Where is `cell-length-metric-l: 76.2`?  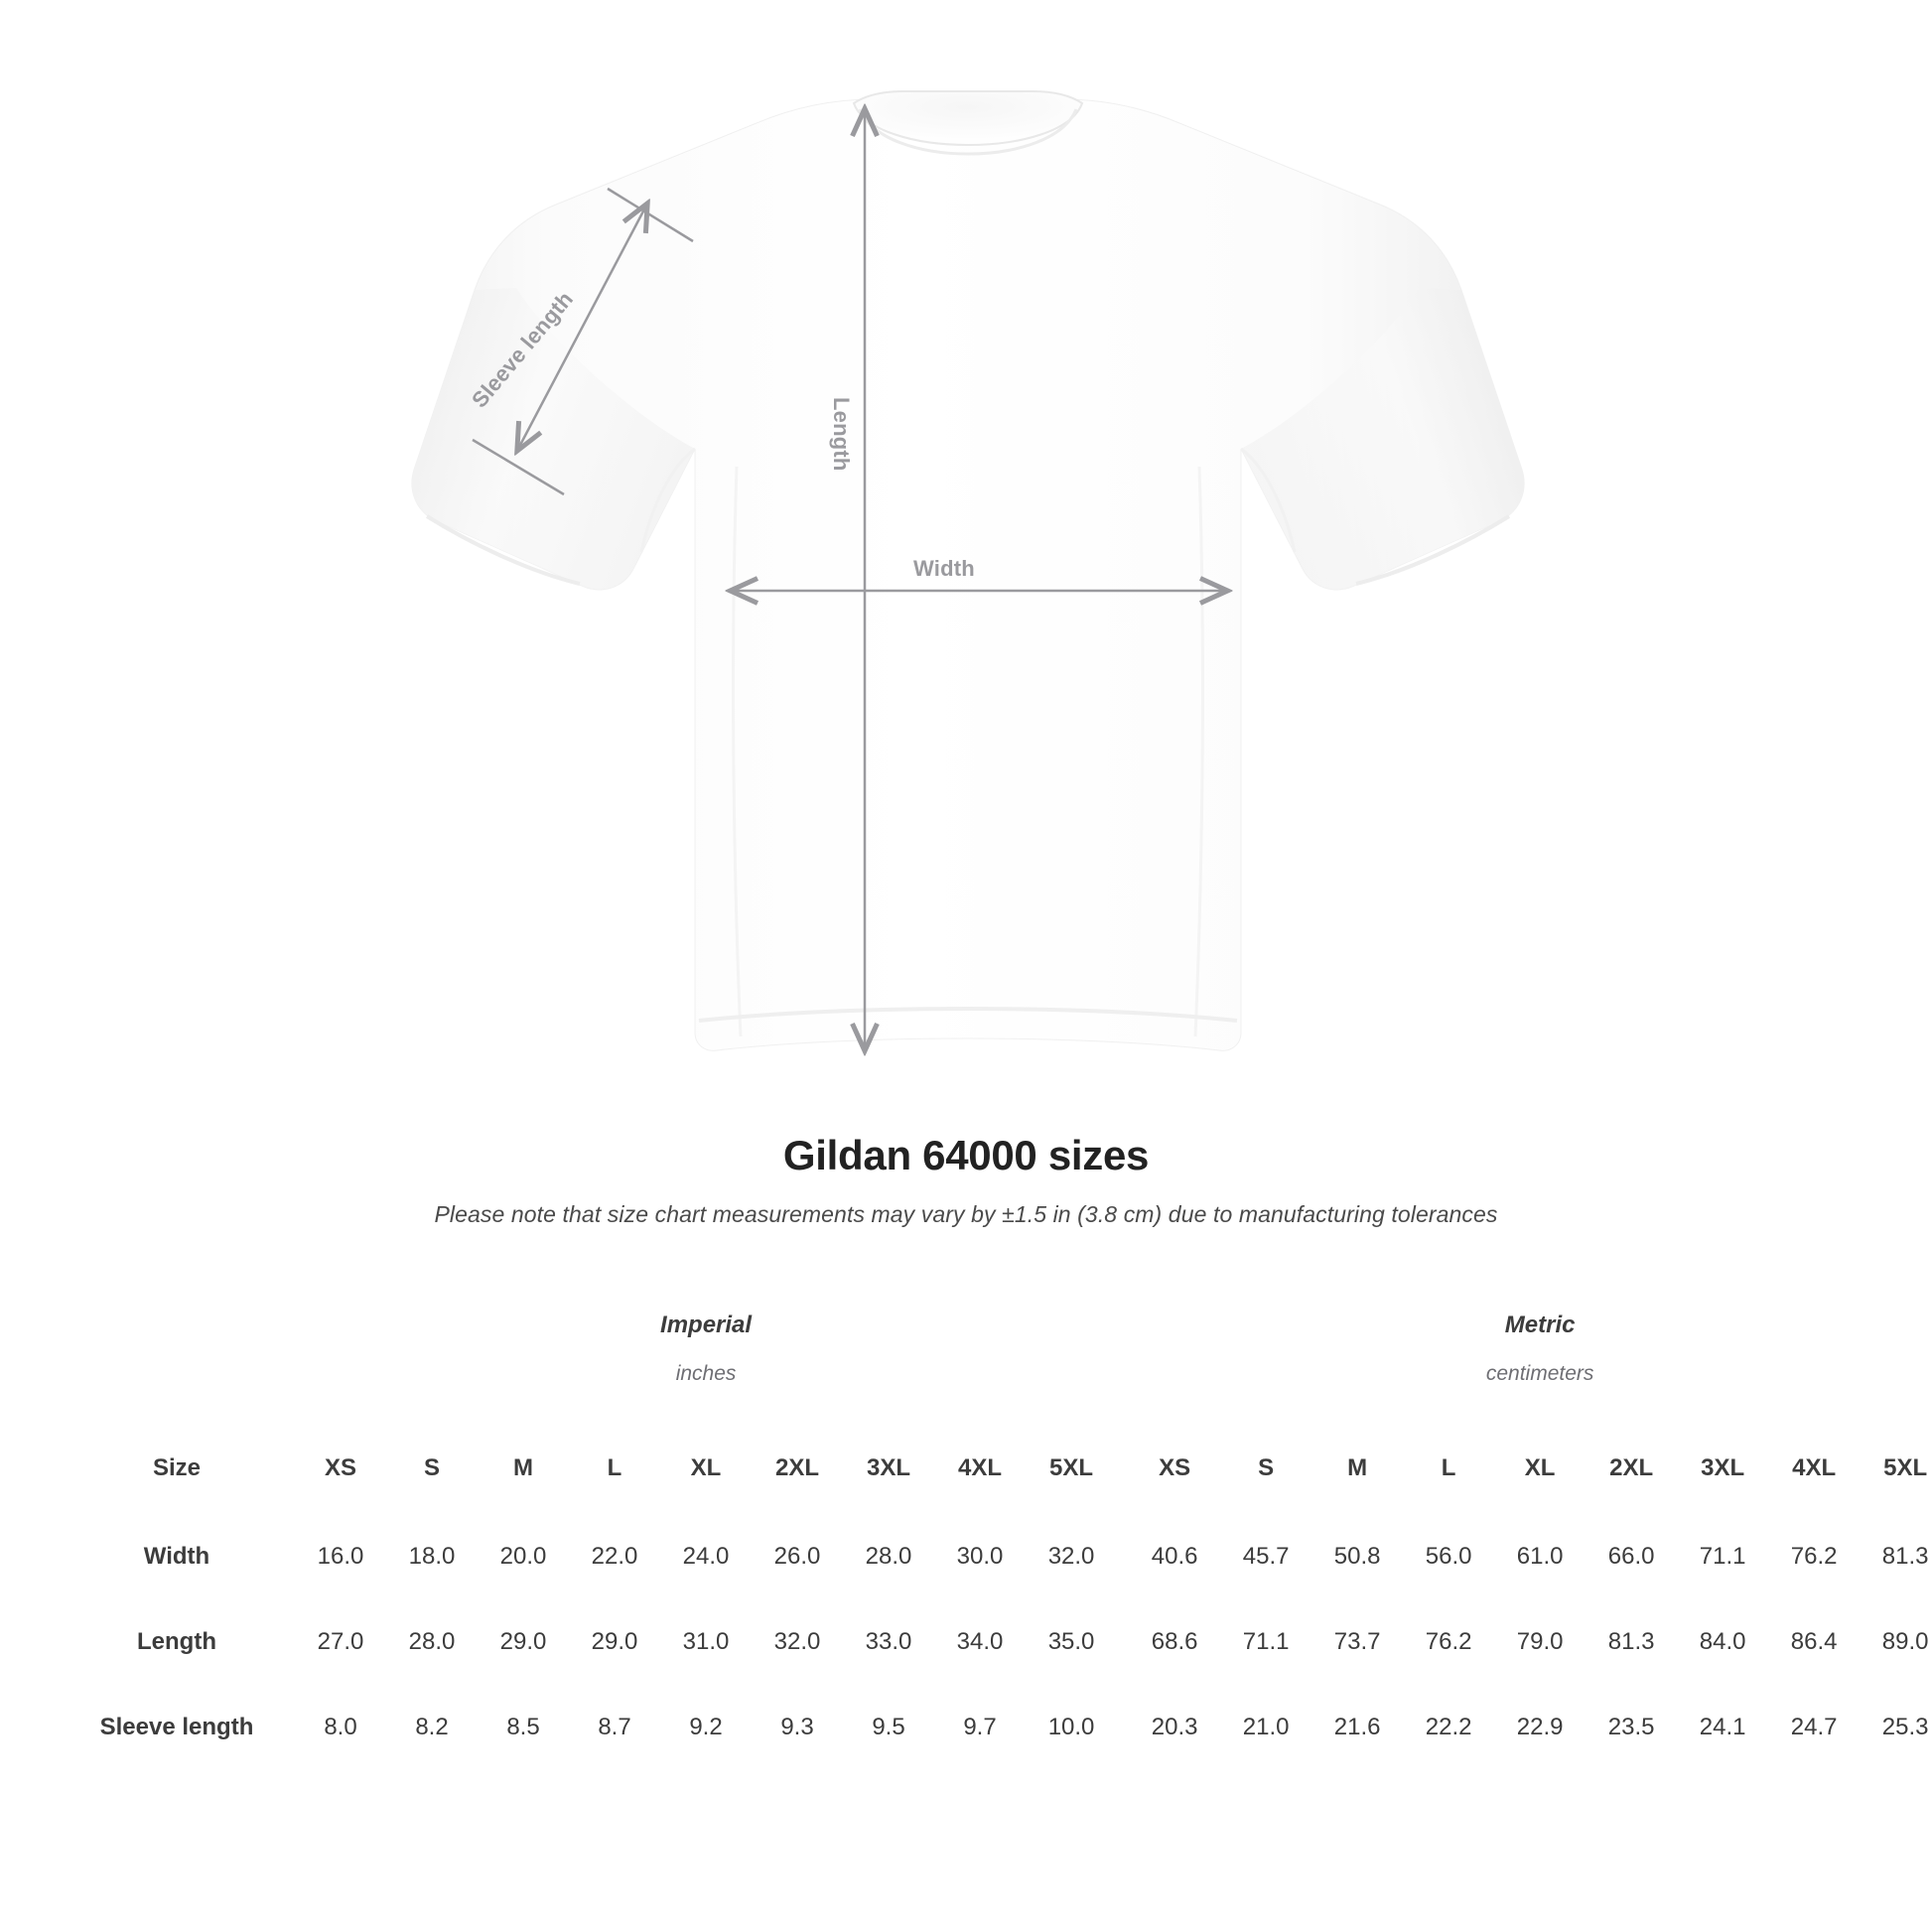
cell-length-metric-l: 76.2 is located at coordinates (1449, 1642).